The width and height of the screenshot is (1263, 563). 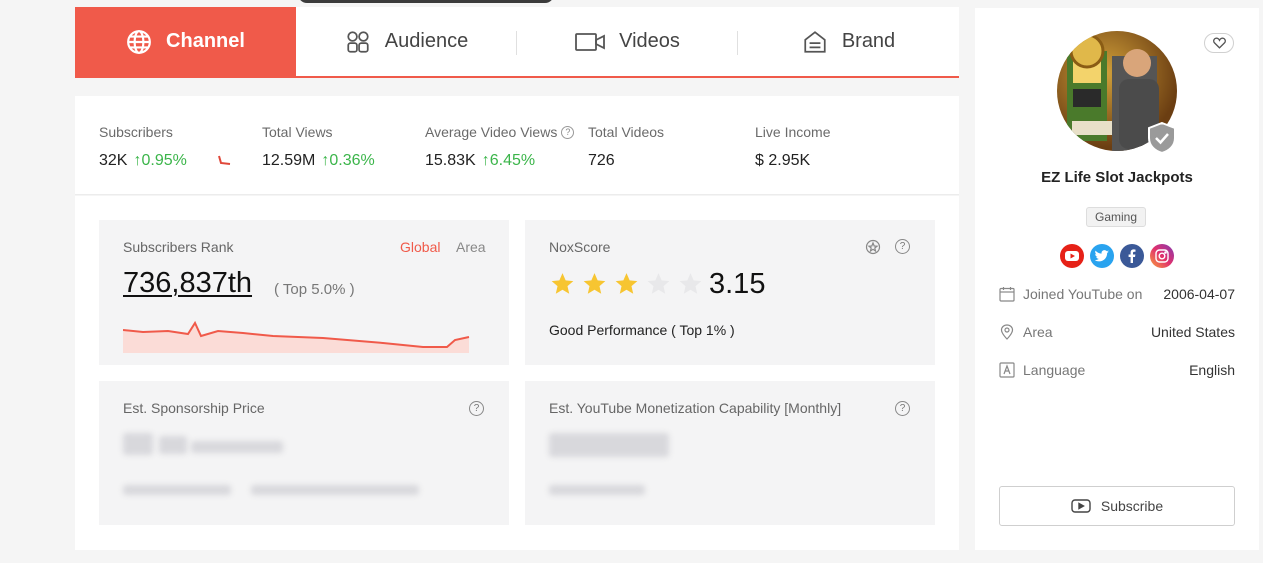 What do you see at coordinates (1007, 294) in the screenshot?
I see `calendar-icon` at bounding box center [1007, 294].